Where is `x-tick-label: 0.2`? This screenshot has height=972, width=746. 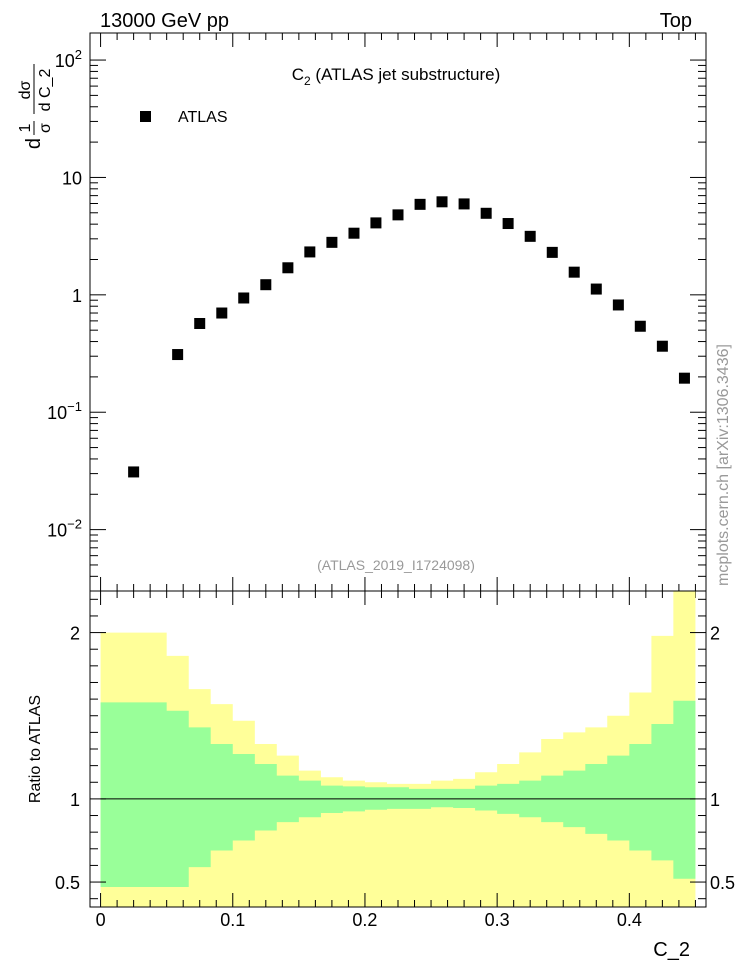
x-tick-label: 0.2 is located at coordinates (364, 920).